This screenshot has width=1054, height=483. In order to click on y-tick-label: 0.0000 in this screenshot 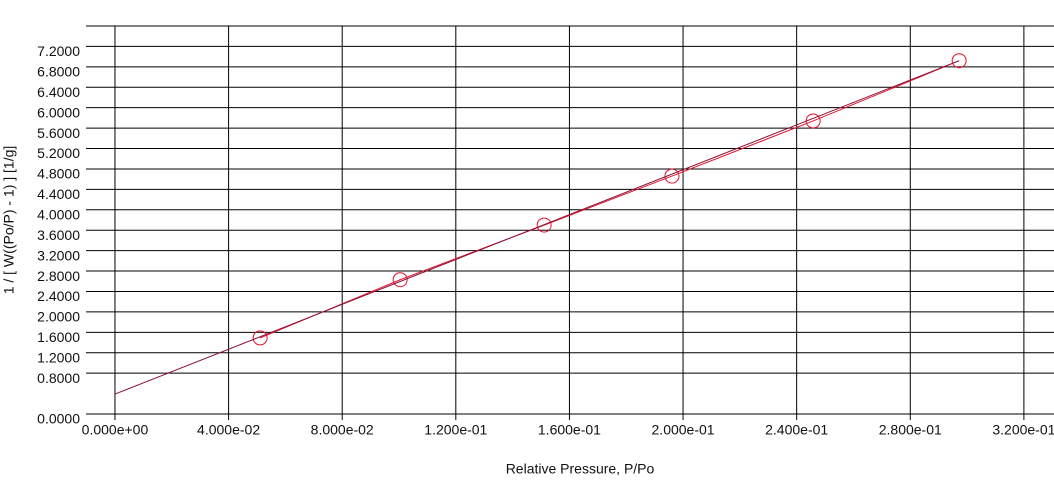, I will do `click(58, 419)`.